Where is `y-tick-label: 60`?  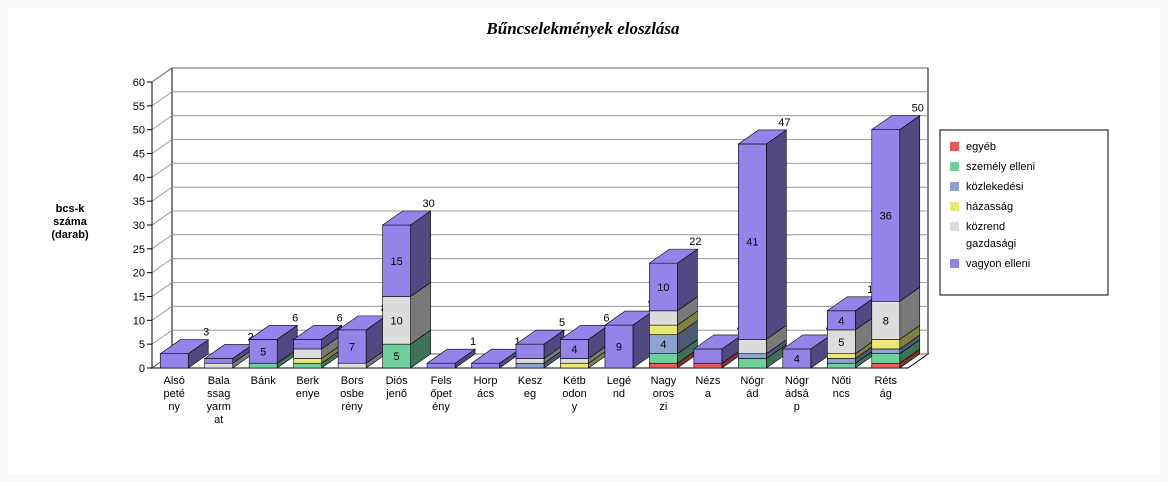
y-tick-label: 60 is located at coordinates (139, 83).